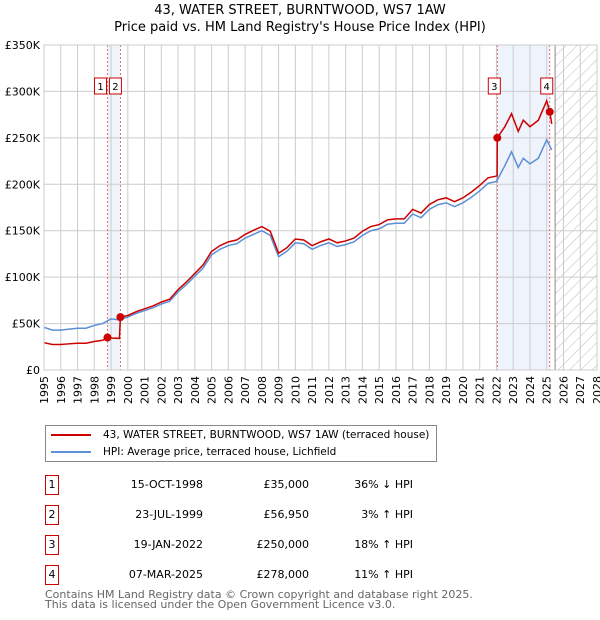 This screenshot has height=620, width=600. Describe the element at coordinates (580, 390) in the screenshot. I see `x-tick-label: 2027` at that location.